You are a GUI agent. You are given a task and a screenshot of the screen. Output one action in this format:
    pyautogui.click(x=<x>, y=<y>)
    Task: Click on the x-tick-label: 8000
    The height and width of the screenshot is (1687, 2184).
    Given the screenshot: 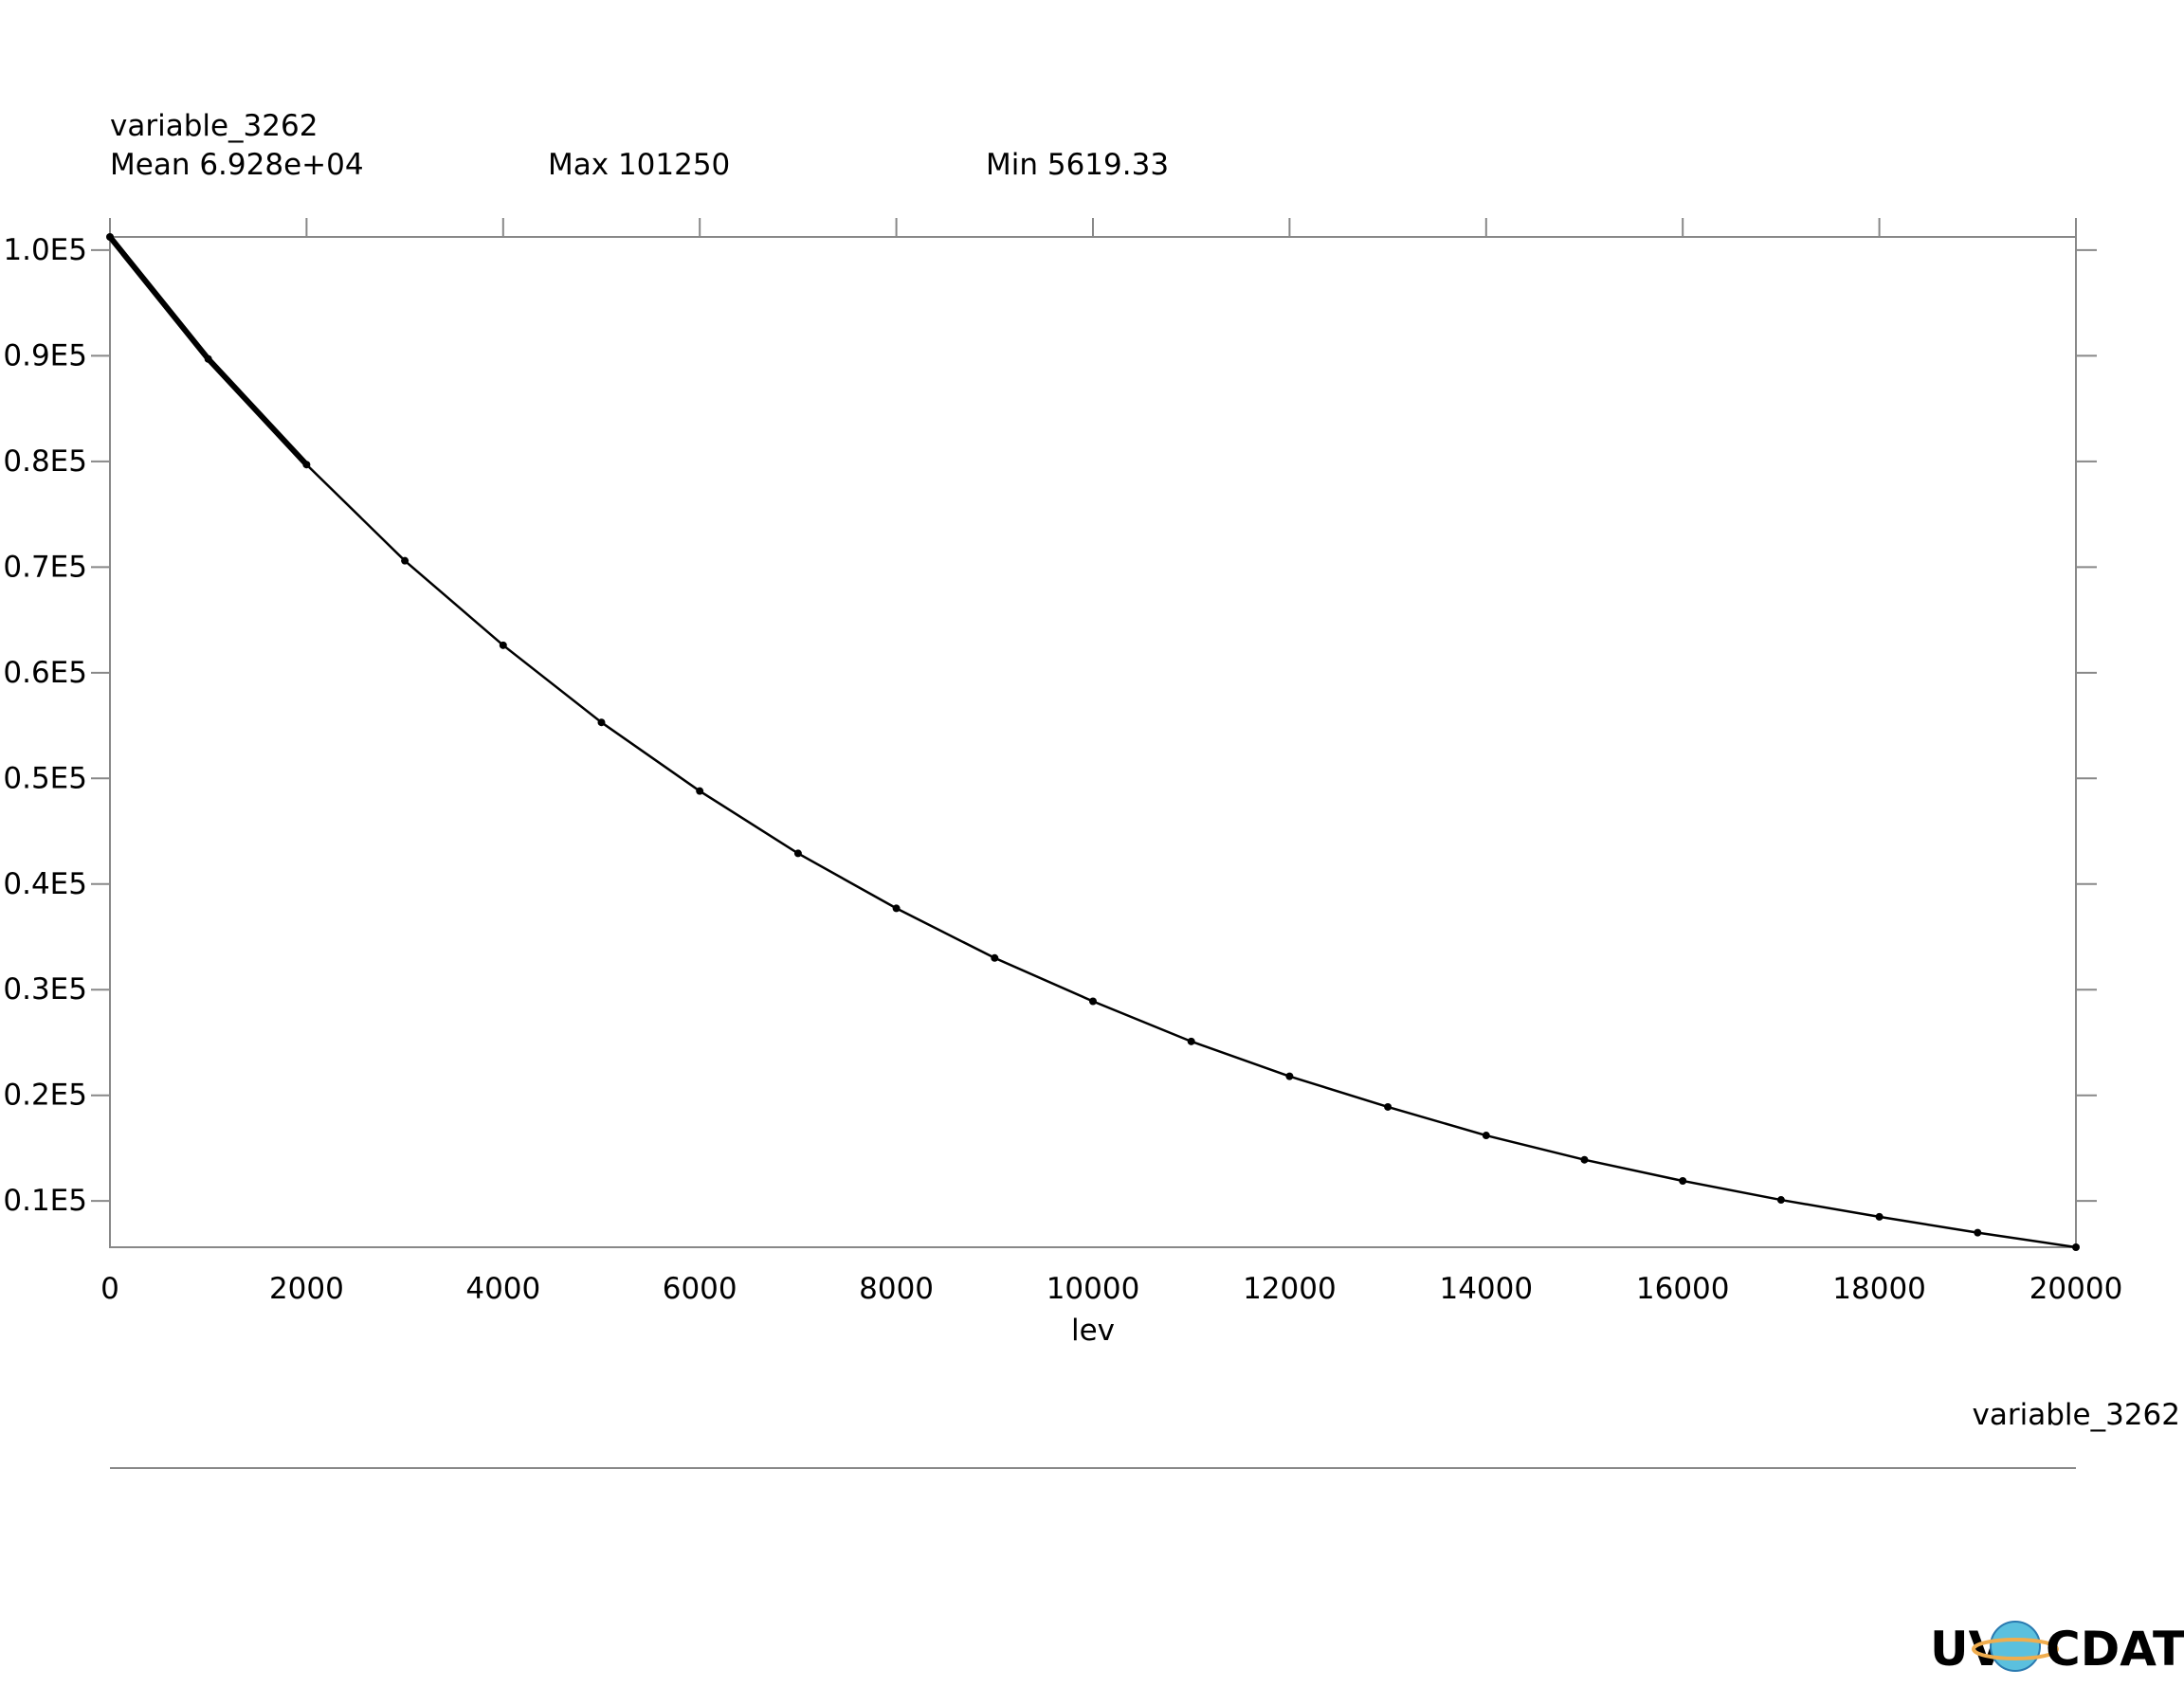 What is the action you would take?
    pyautogui.click(x=896, y=1289)
    